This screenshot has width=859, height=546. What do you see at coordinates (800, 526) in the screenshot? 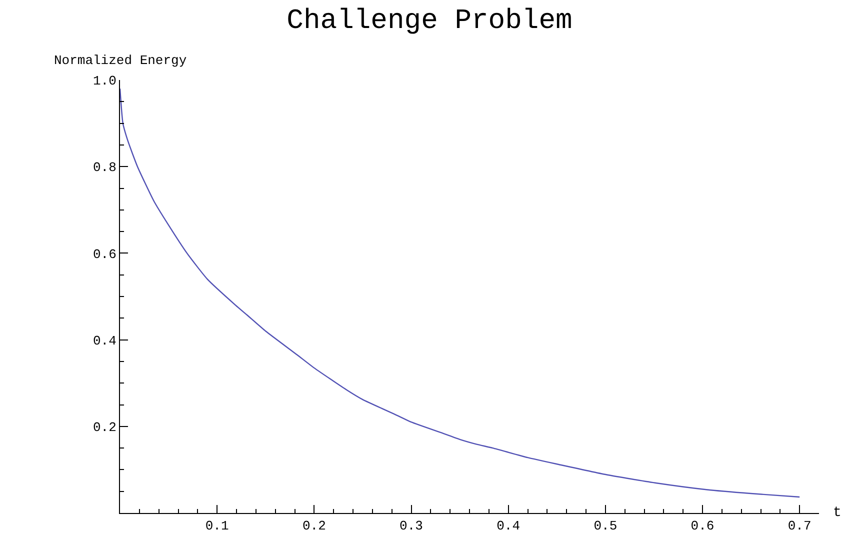
I see `x-tick-label: 0.7` at bounding box center [800, 526].